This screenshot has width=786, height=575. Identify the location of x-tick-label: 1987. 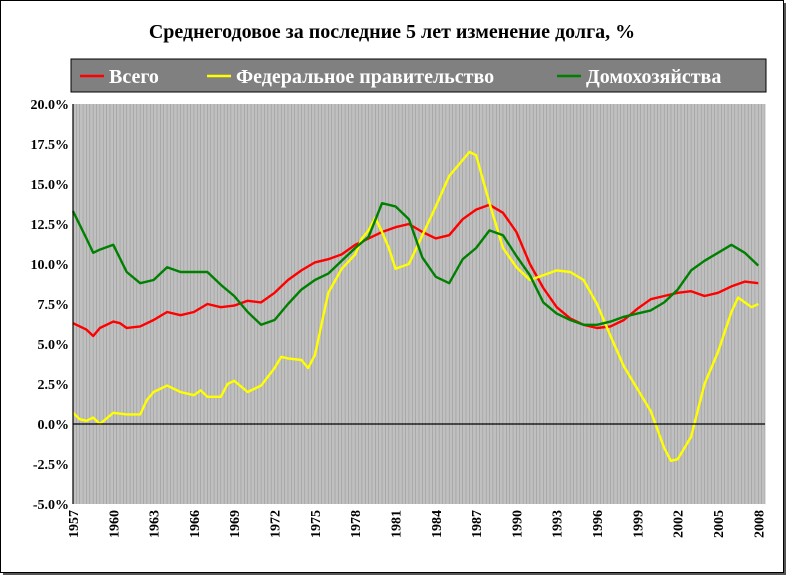
(477, 524).